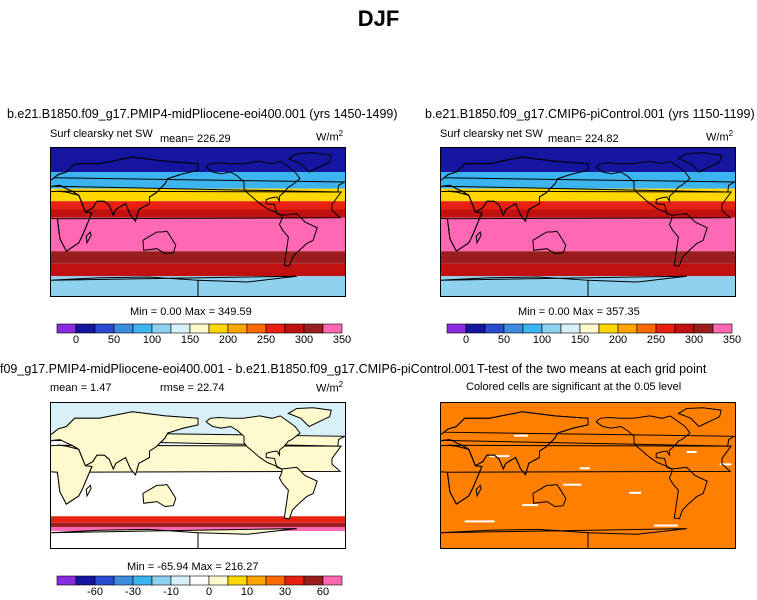 This screenshot has height=600, width=757. I want to click on panel3-frame, so click(198, 475).